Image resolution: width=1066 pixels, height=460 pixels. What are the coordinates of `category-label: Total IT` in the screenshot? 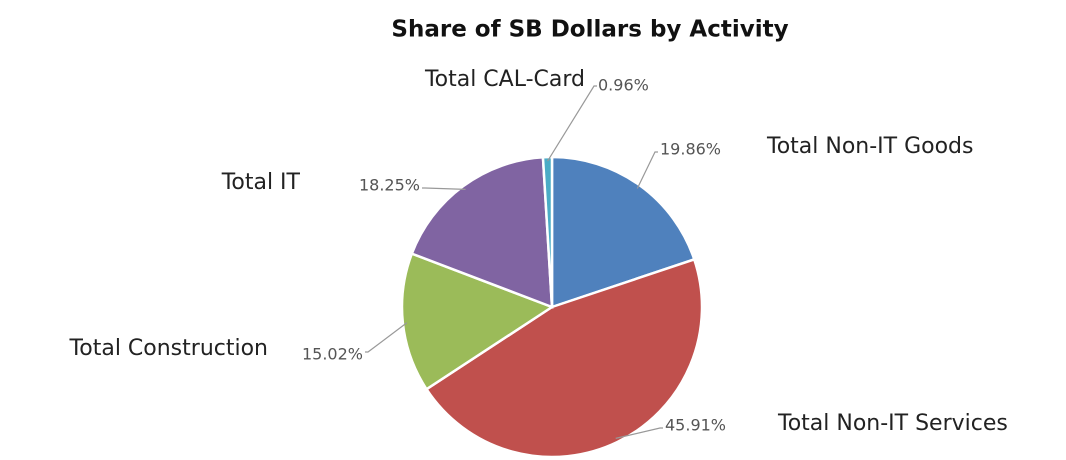 It's located at (261, 182).